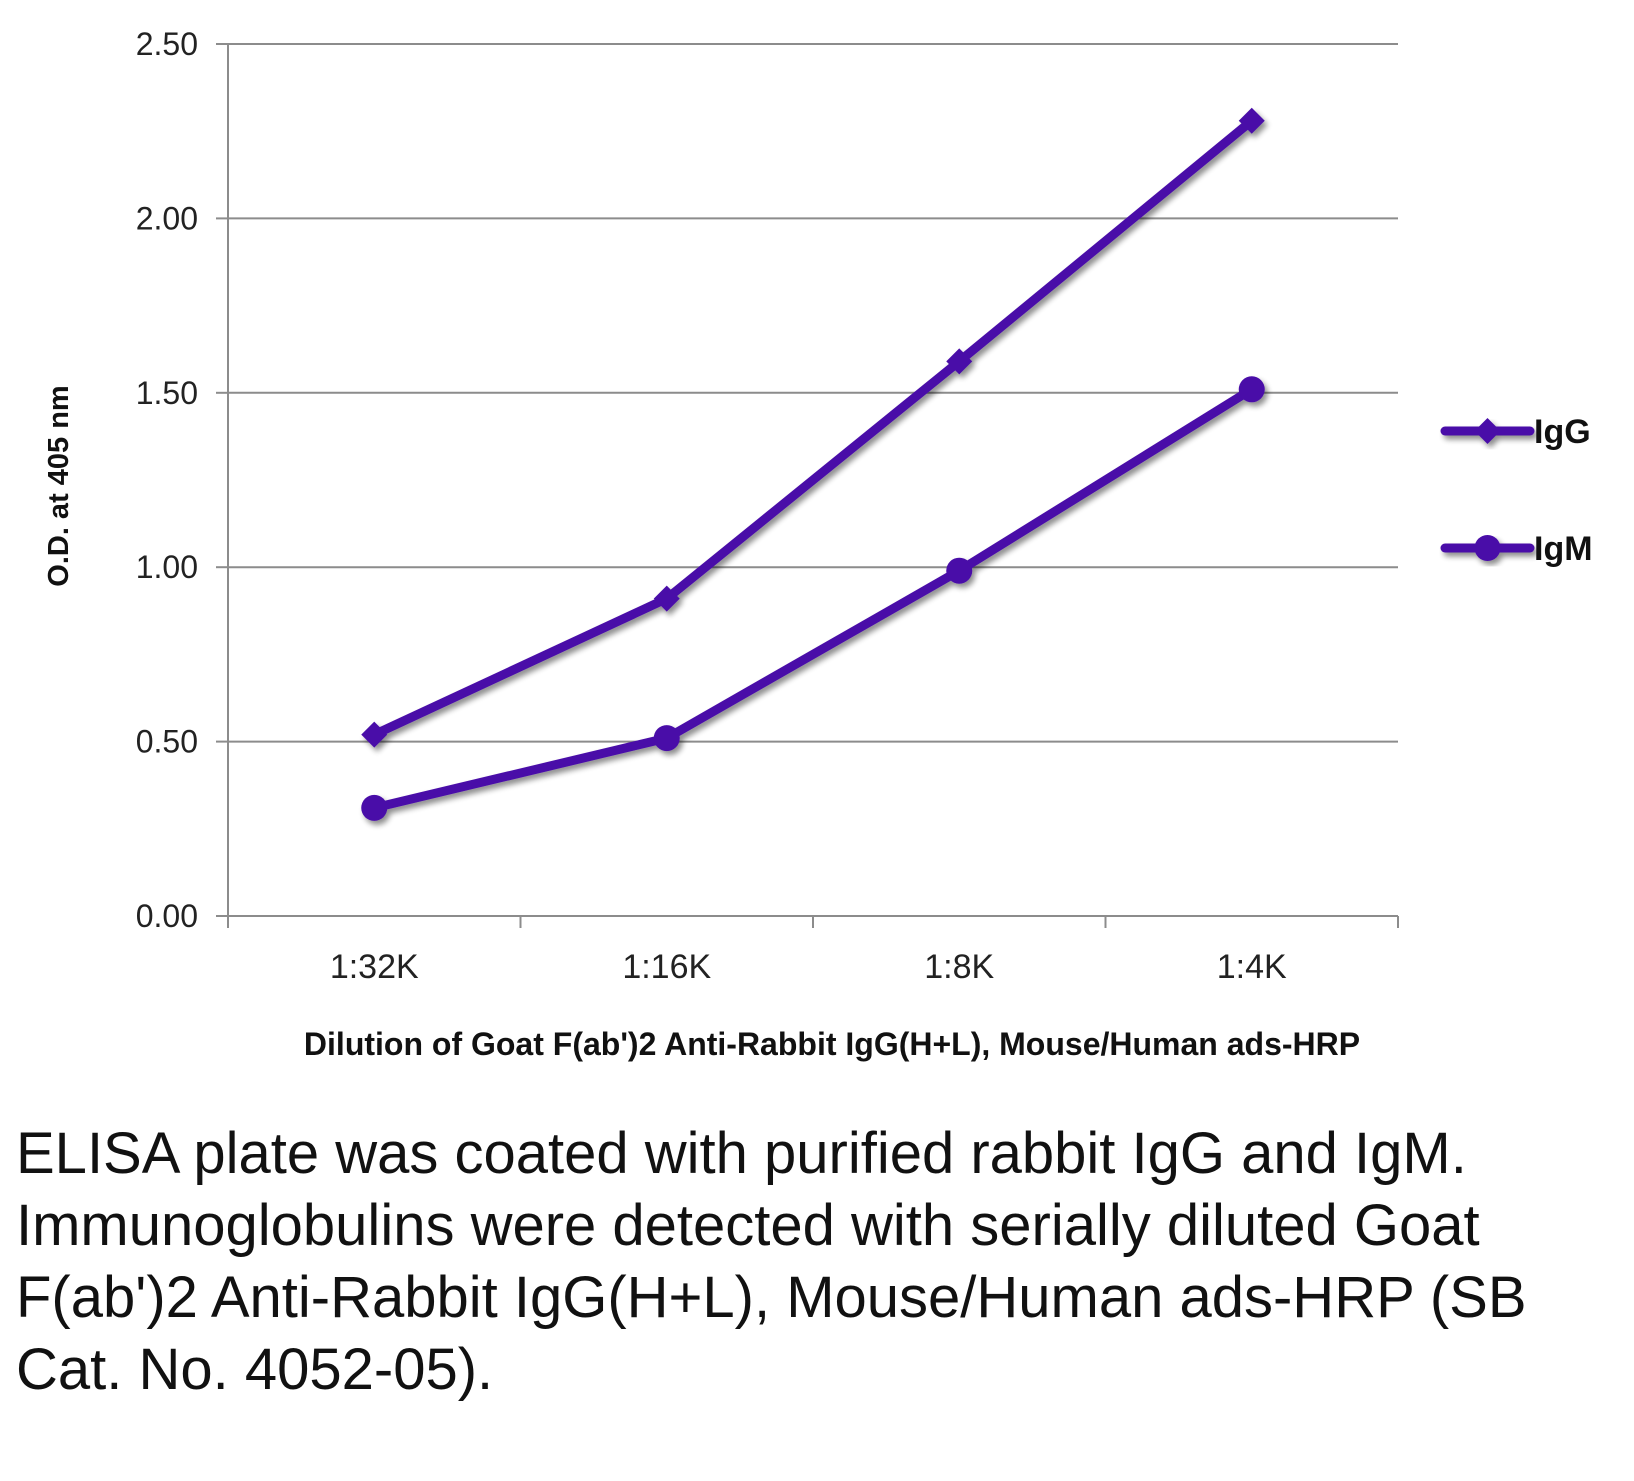  I want to click on y-tick-label: 1.00, so click(167, 567).